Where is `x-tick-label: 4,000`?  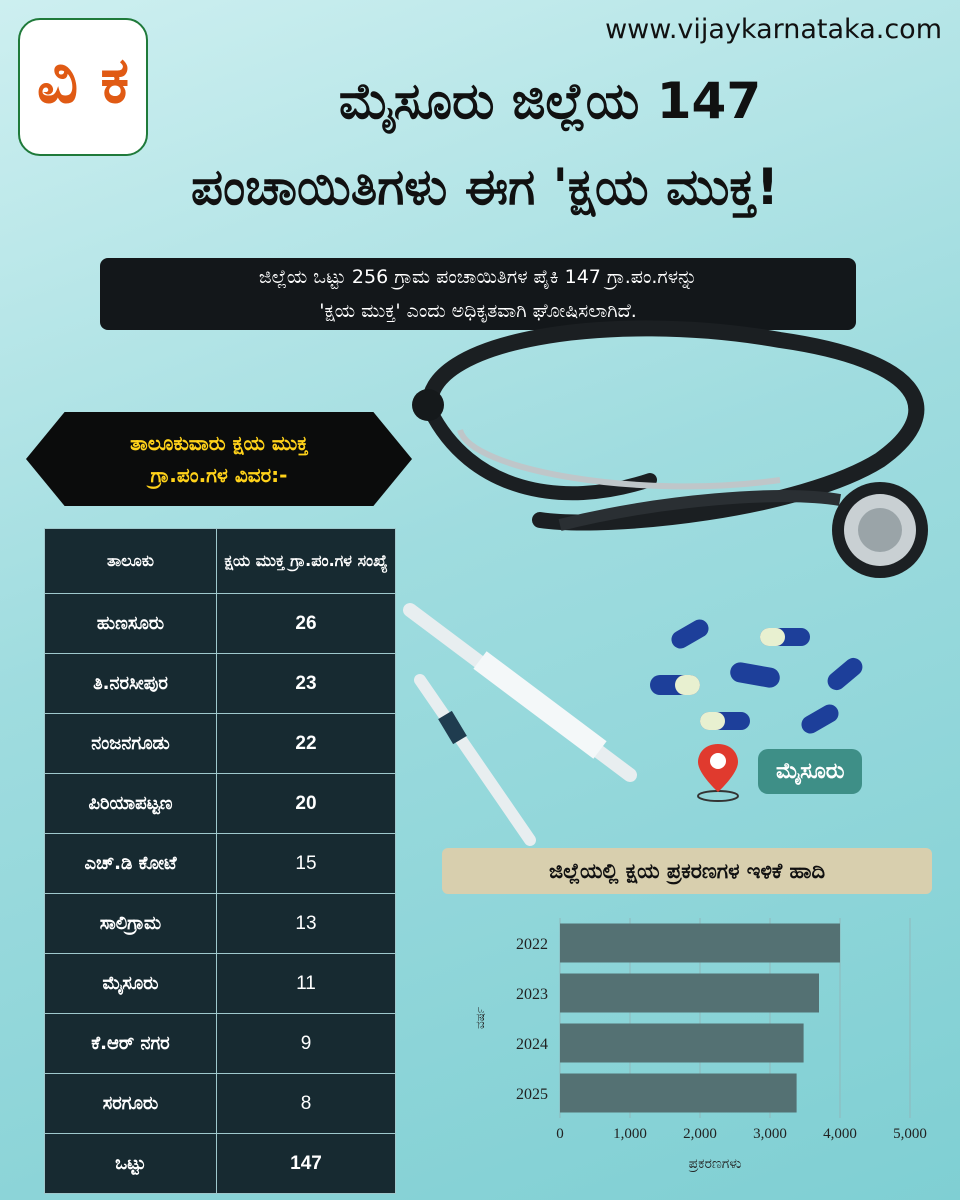 x-tick-label: 4,000 is located at coordinates (840, 1134).